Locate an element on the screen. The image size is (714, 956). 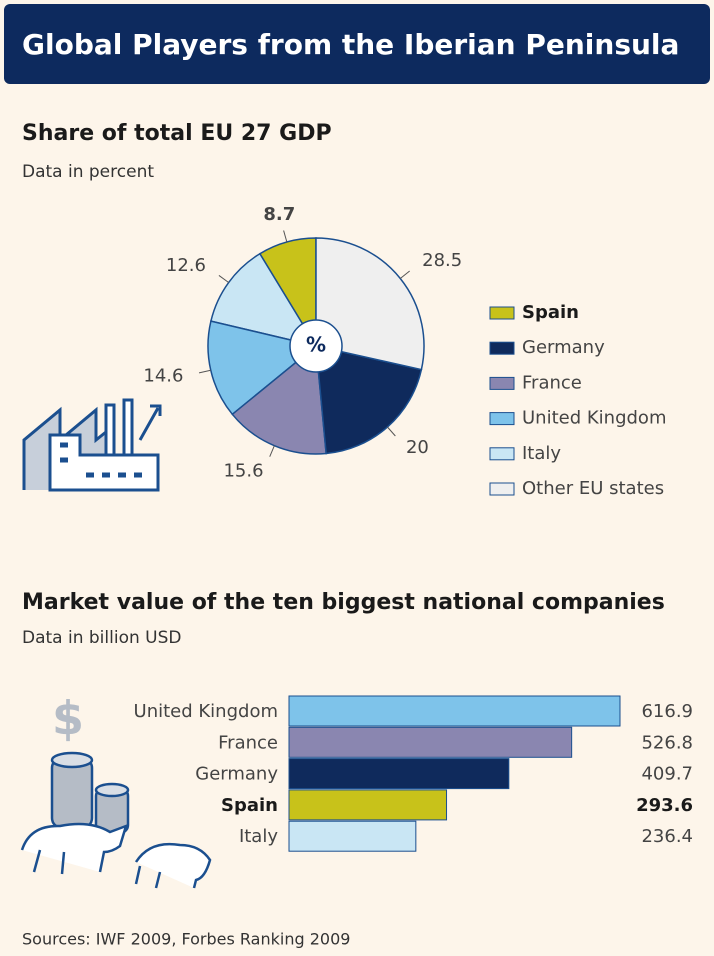
factory-icon is located at coordinates (92, 445).